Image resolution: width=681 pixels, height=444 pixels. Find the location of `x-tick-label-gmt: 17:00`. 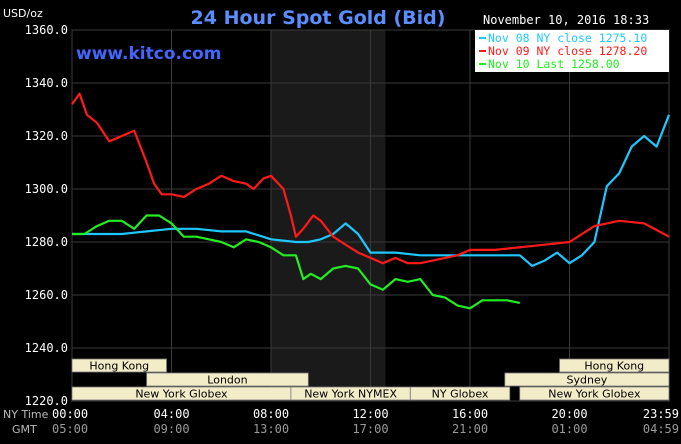

x-tick-label-gmt: 17:00 is located at coordinates (370, 429).